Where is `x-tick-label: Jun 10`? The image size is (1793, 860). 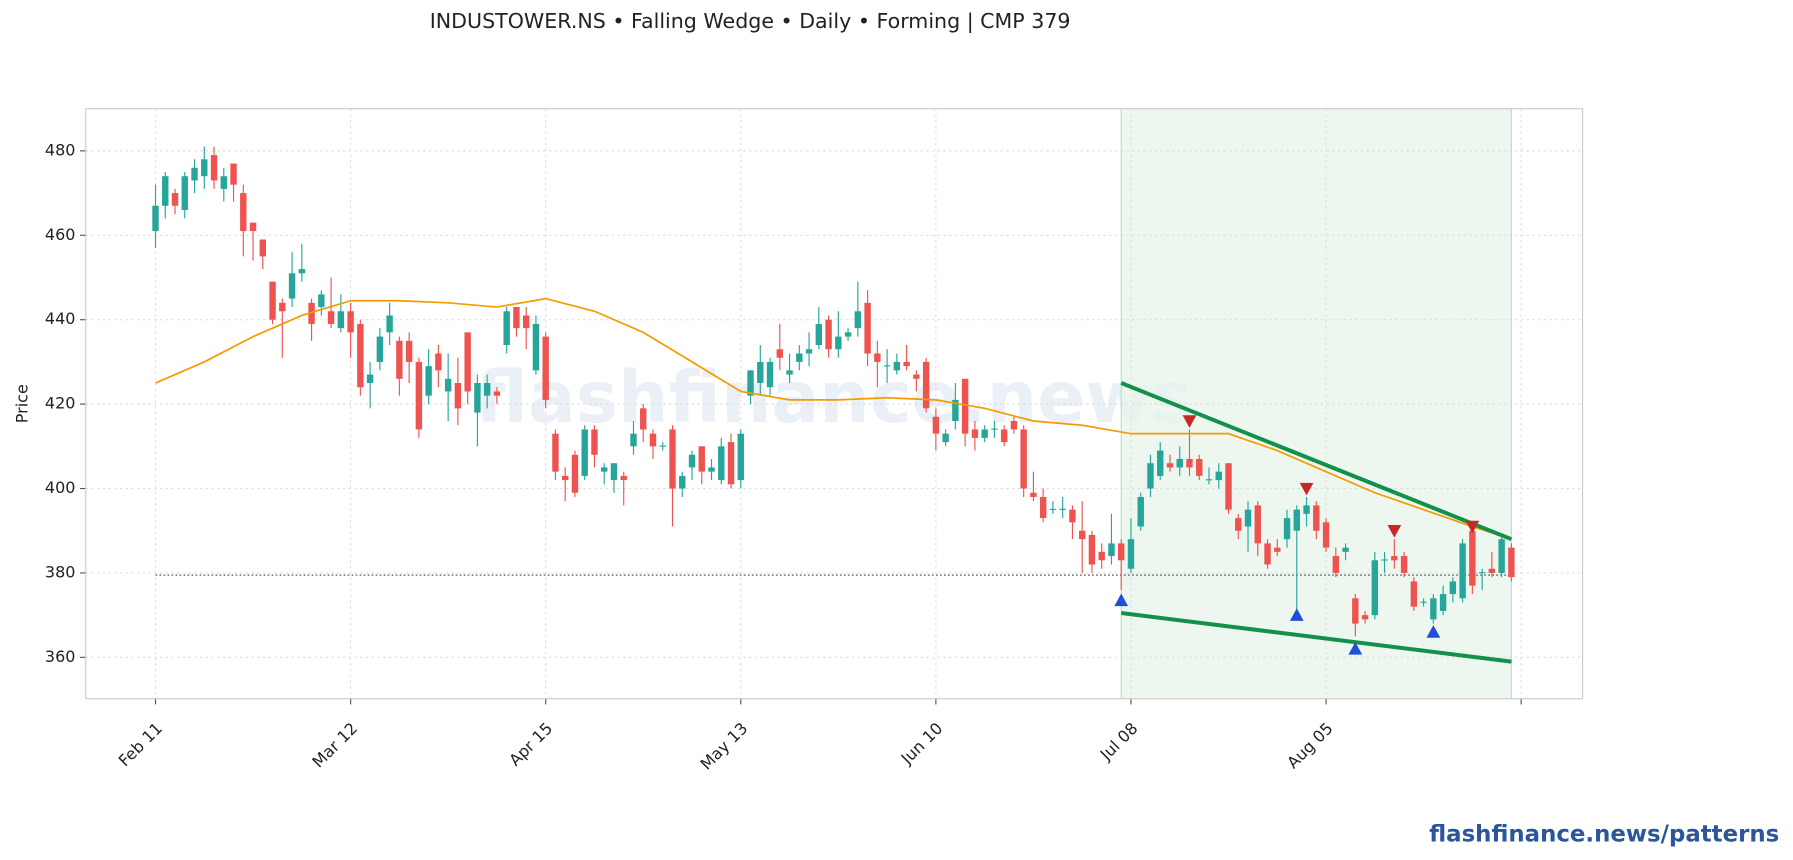
x-tick-label: Jun 10 is located at coordinates (922, 744).